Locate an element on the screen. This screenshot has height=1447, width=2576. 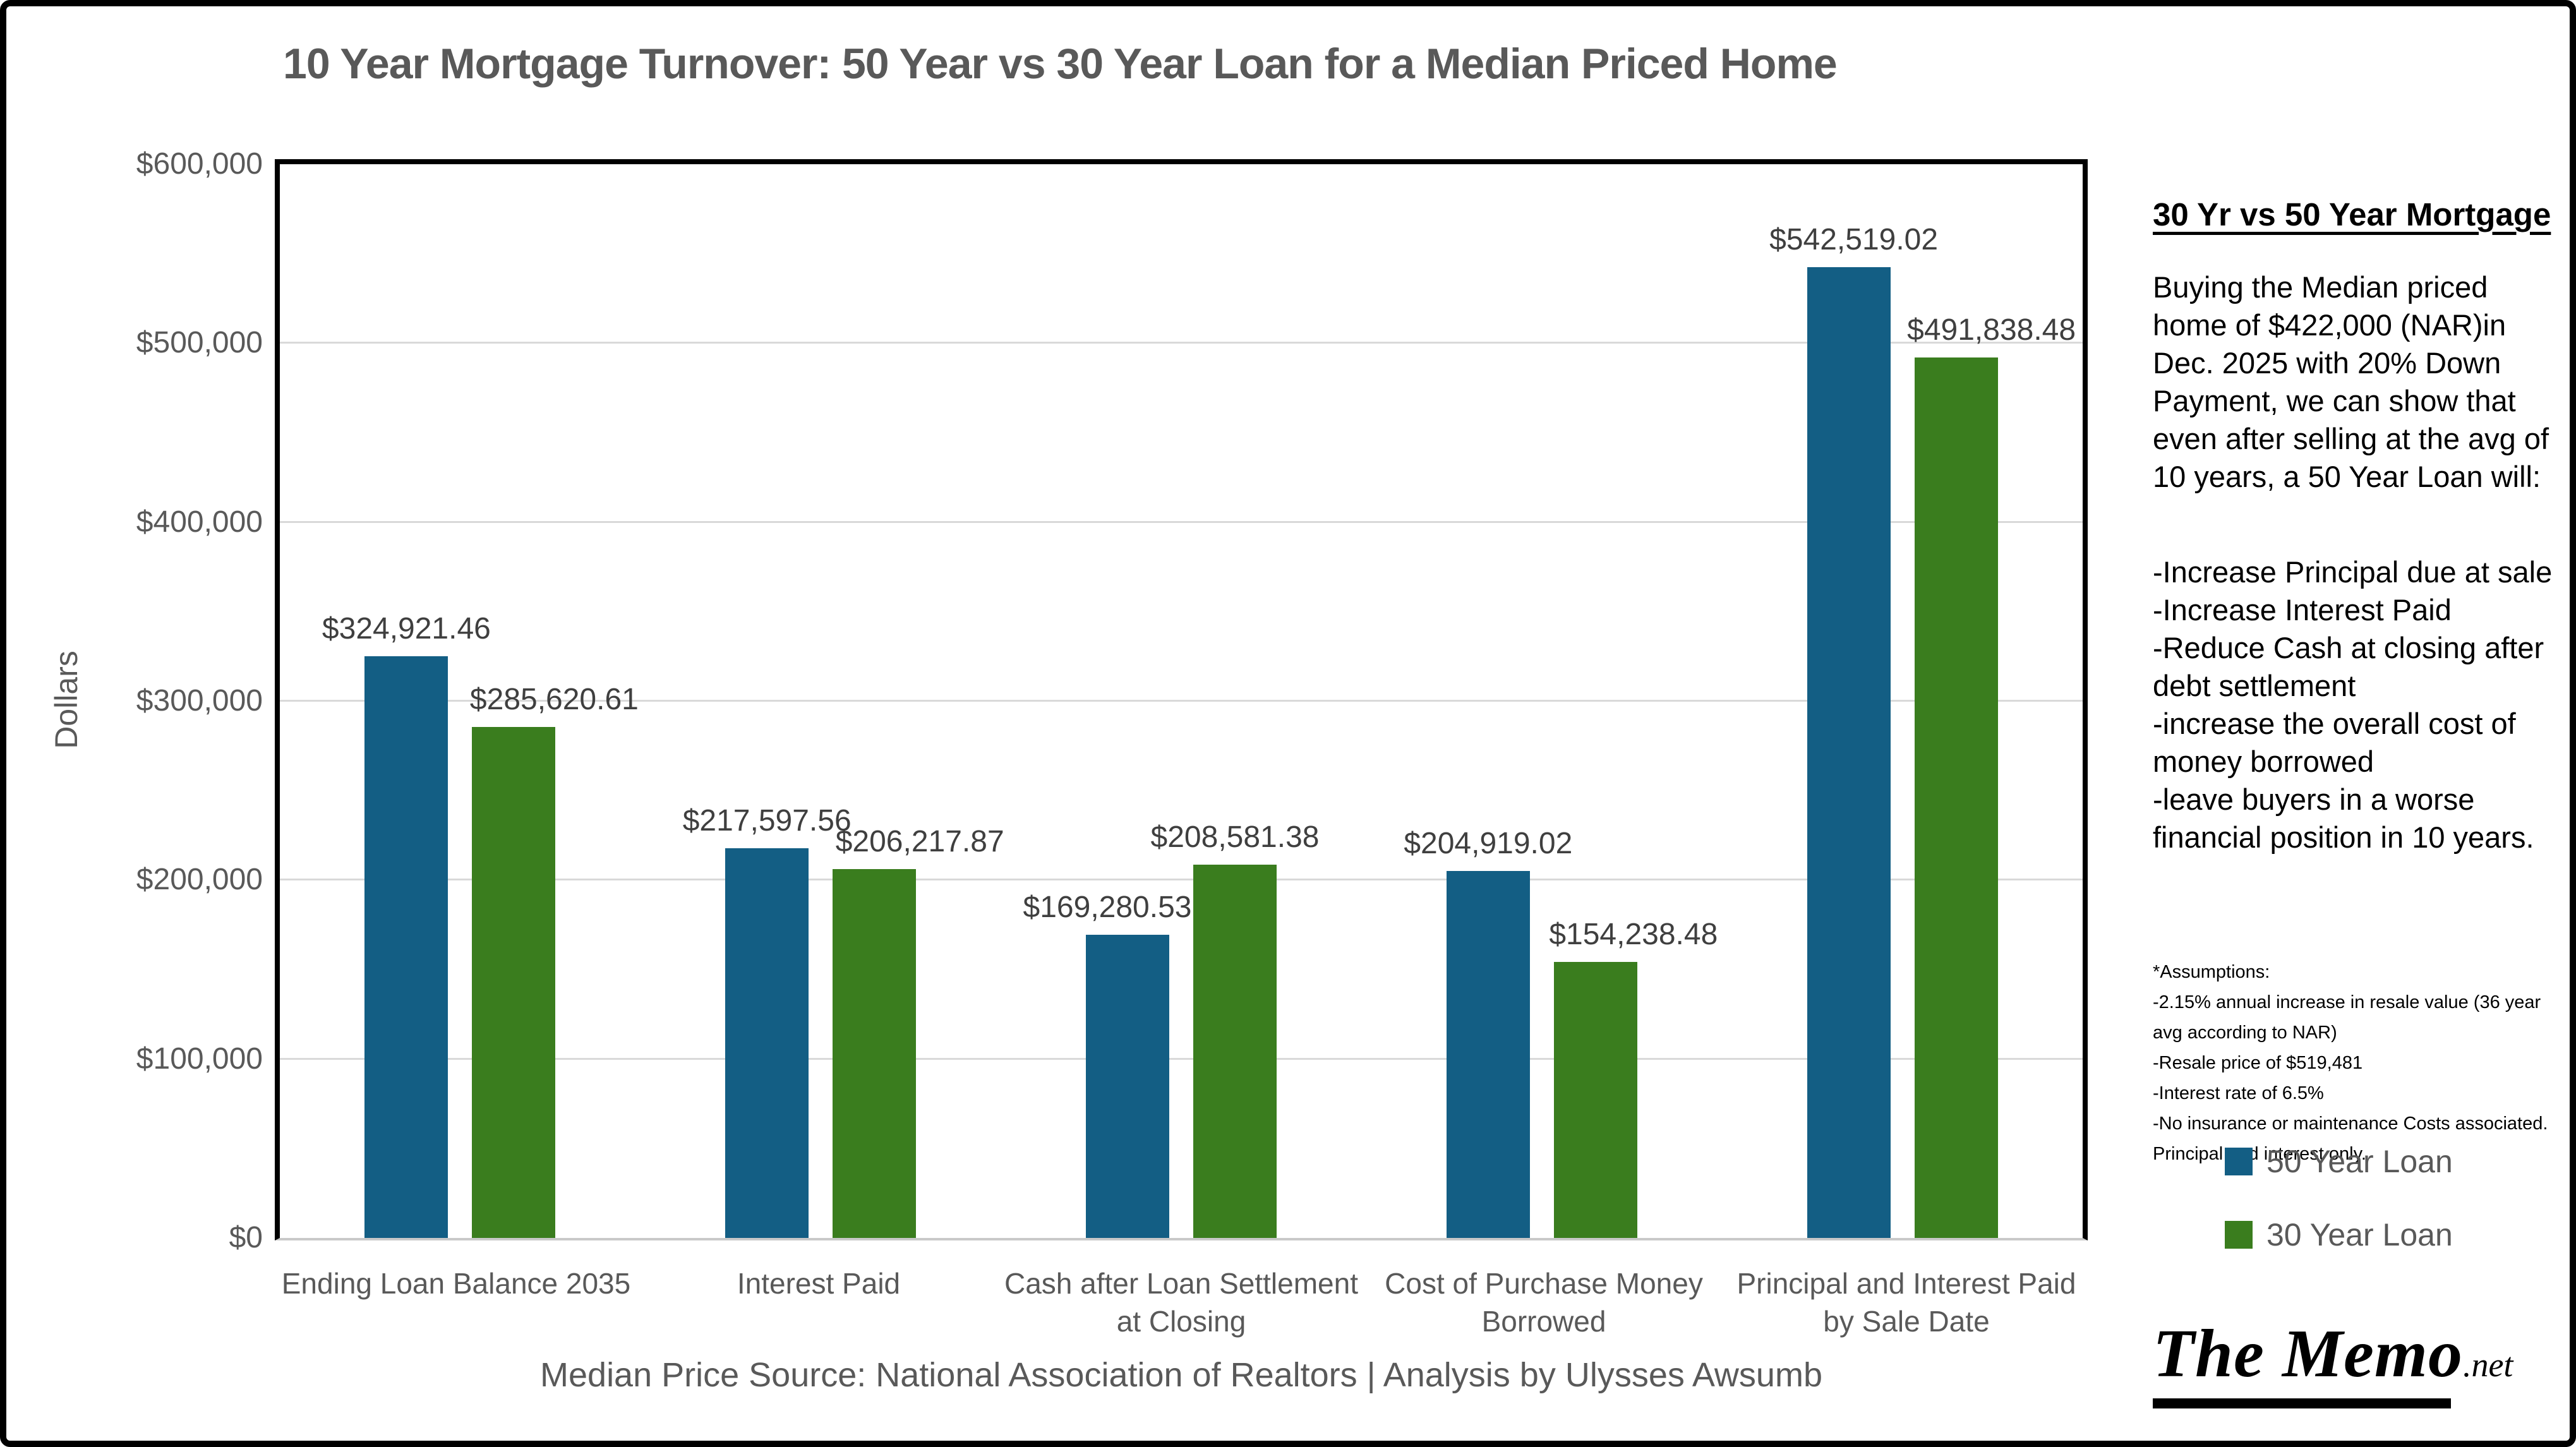
bar-30-year-loan-cat3 is located at coordinates (1595, 1100).